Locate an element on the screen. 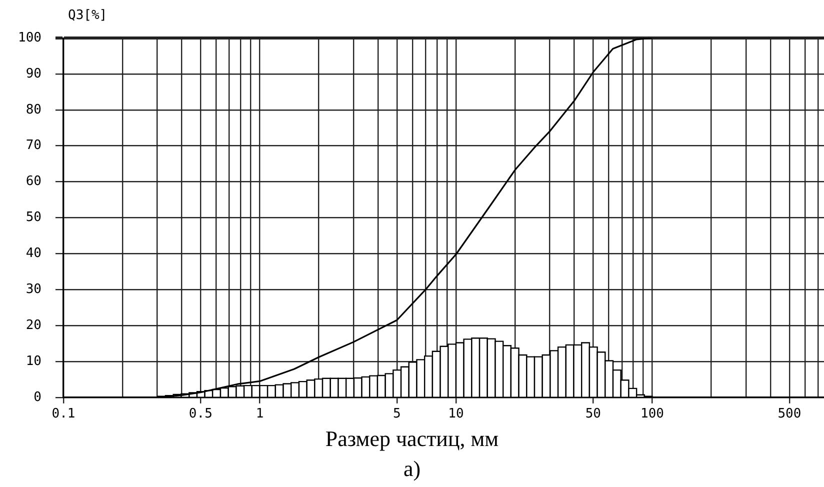 This screenshot has width=824, height=487. y-tick-label: 100 is located at coordinates (30, 38).